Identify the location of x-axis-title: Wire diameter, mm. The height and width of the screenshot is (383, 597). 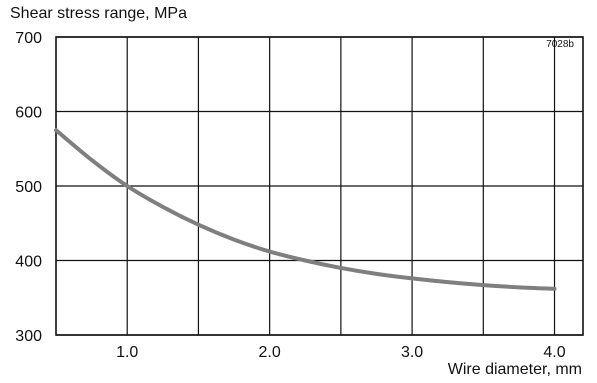
(514, 369).